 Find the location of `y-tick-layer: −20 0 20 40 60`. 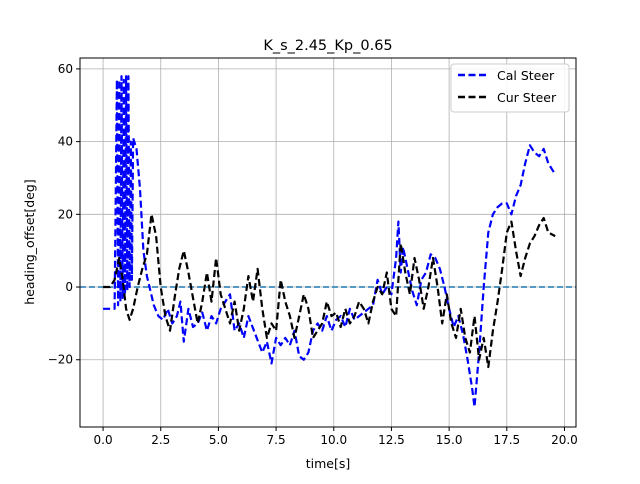

y-tick-layer: −20 0 20 40 60 is located at coordinates (64, 214).